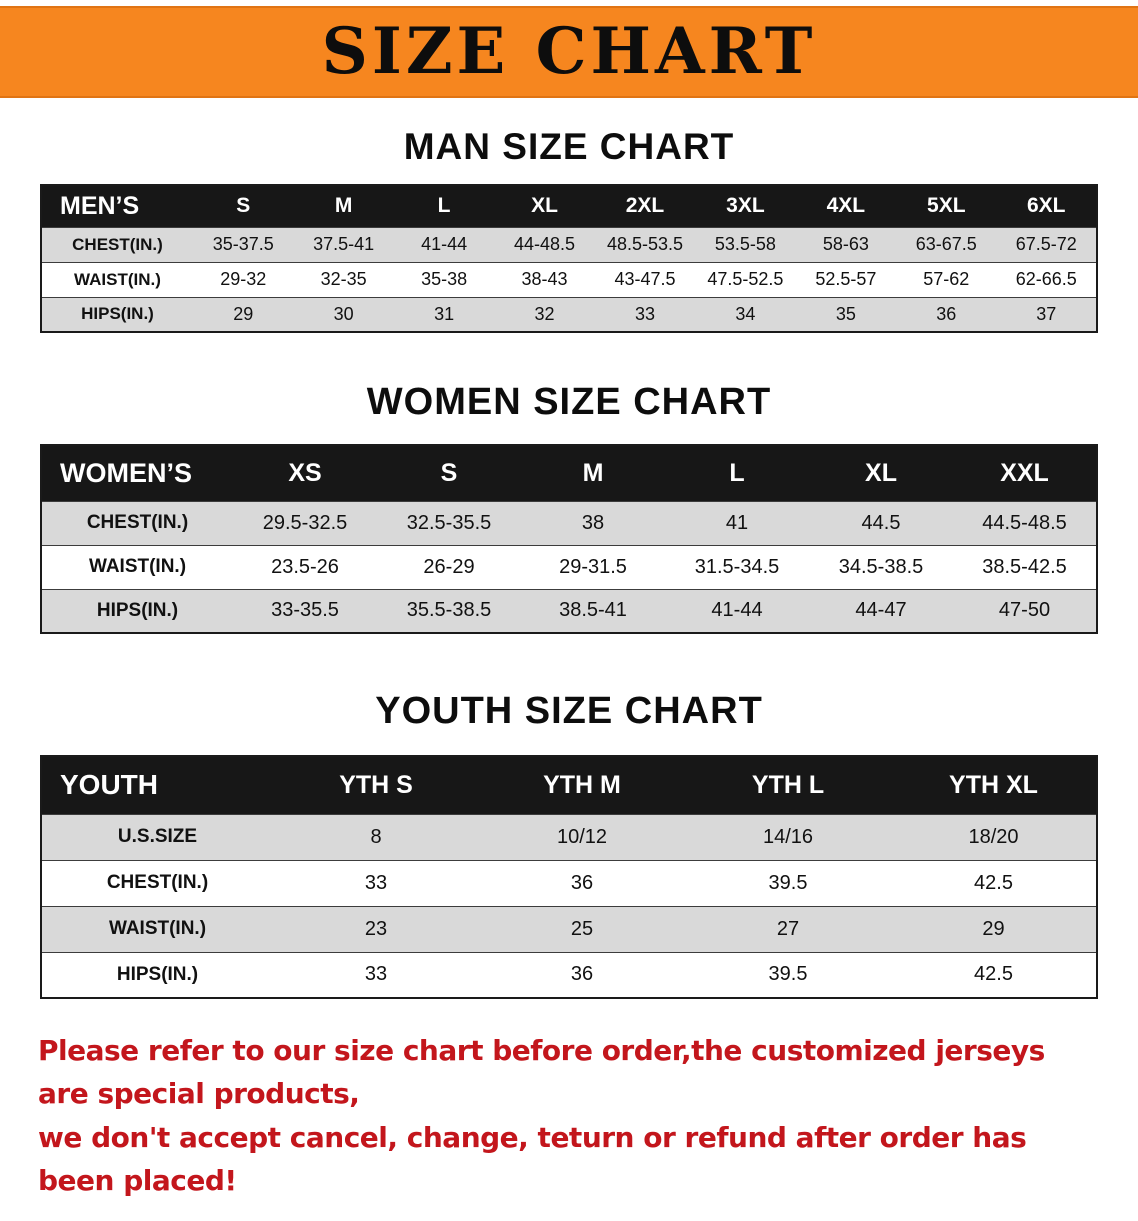 The image size is (1138, 1221). Describe the element at coordinates (376, 785) in the screenshot. I see `size-column-header: YTH S` at that location.